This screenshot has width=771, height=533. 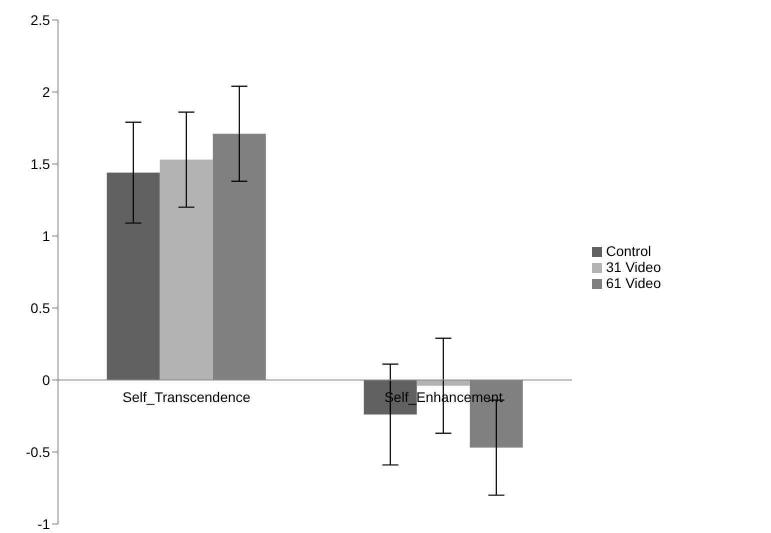 What do you see at coordinates (633, 282) in the screenshot?
I see `legend-label: 61 Video` at bounding box center [633, 282].